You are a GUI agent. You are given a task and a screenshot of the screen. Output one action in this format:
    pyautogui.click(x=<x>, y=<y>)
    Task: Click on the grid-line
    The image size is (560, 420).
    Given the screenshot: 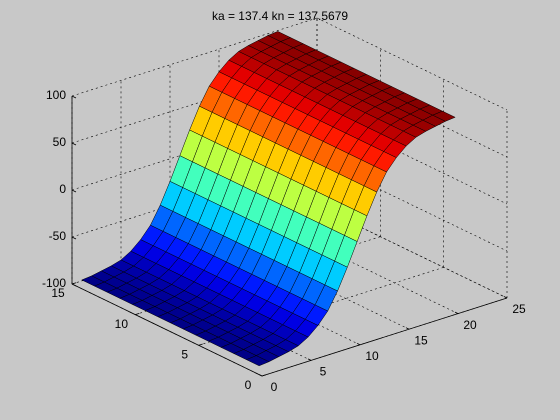 What is the action you would take?
    pyautogui.click(x=412, y=64)
    